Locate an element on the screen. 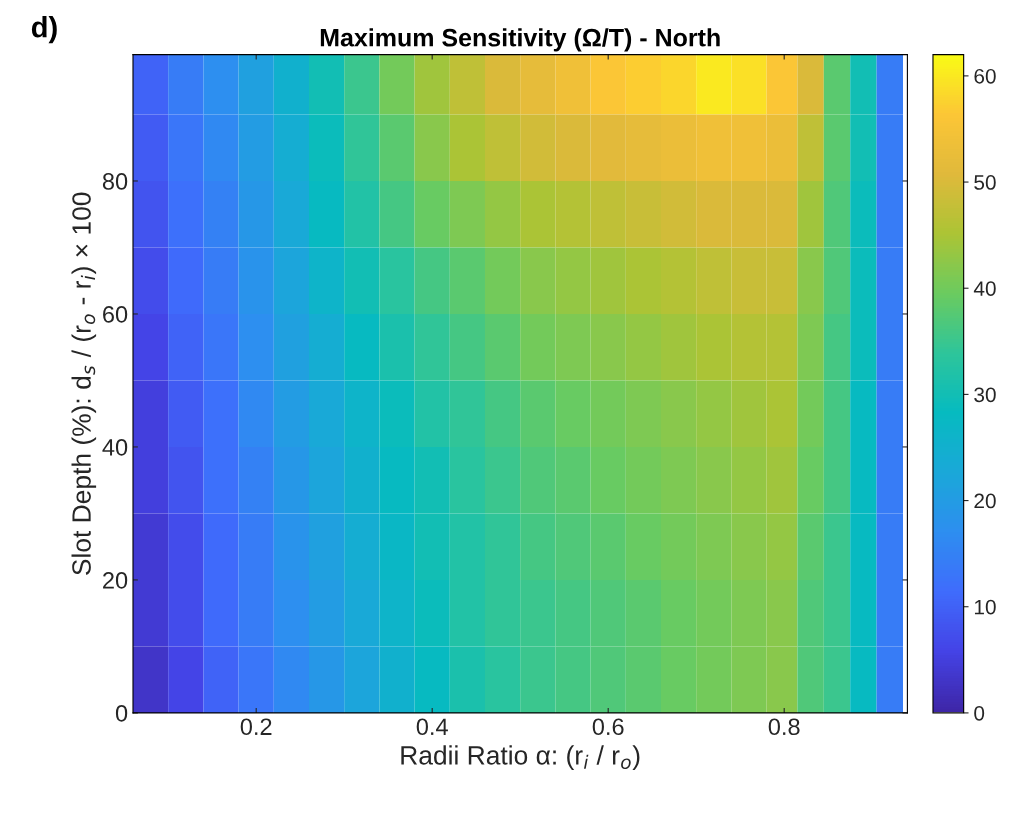 The image size is (1023, 828). y-tick-label: 20 is located at coordinates (115, 580).